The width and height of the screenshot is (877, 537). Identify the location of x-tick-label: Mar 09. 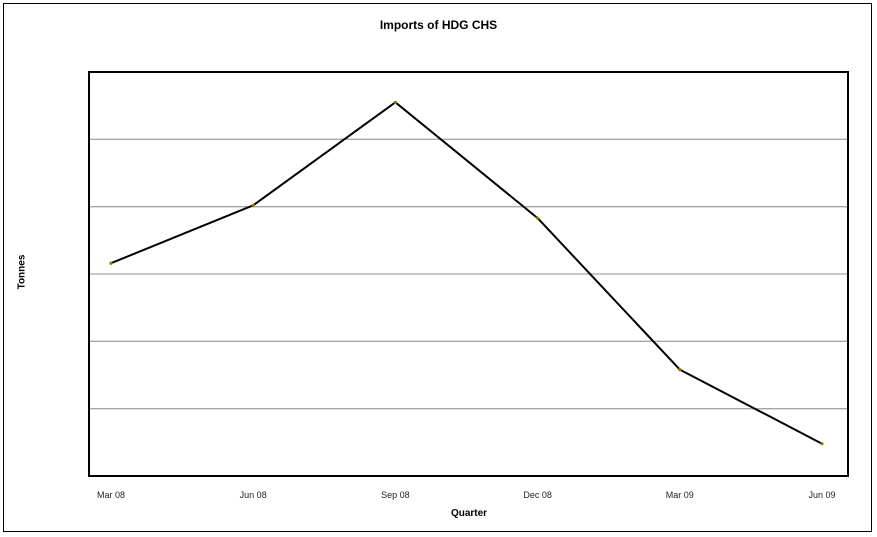
(680, 495).